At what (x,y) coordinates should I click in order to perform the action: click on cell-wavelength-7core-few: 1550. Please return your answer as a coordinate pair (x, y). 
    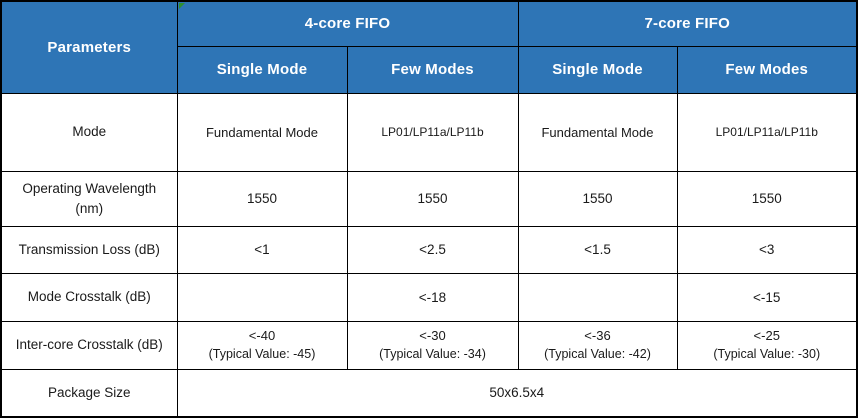
    Looking at the image, I should click on (767, 198).